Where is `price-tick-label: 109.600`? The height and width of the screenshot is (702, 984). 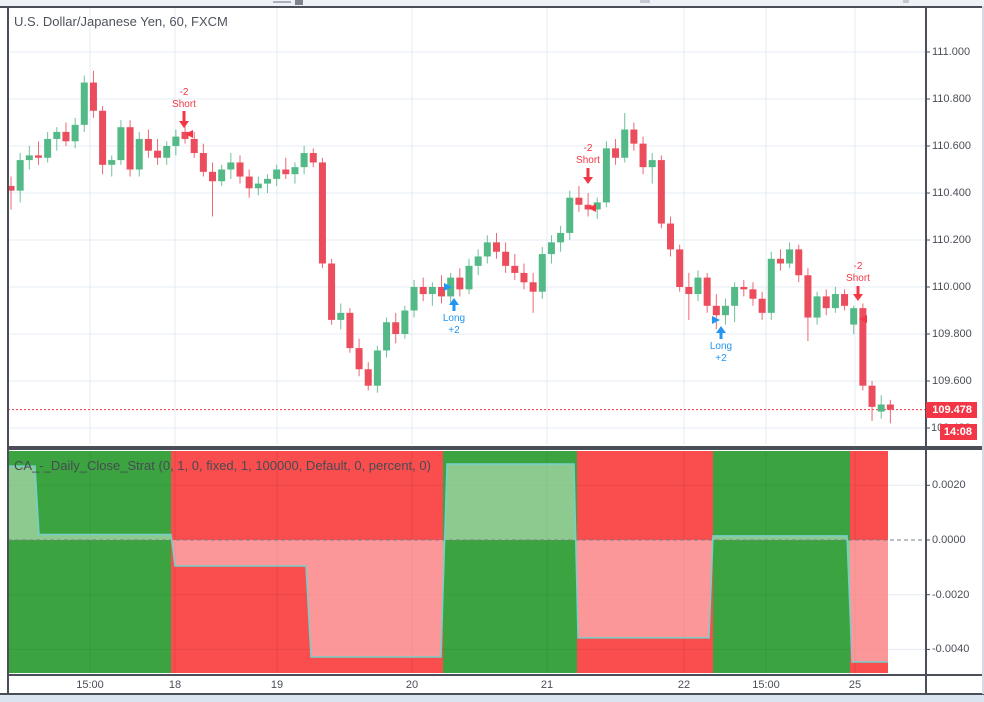
price-tick-label: 109.600 is located at coordinates (952, 381).